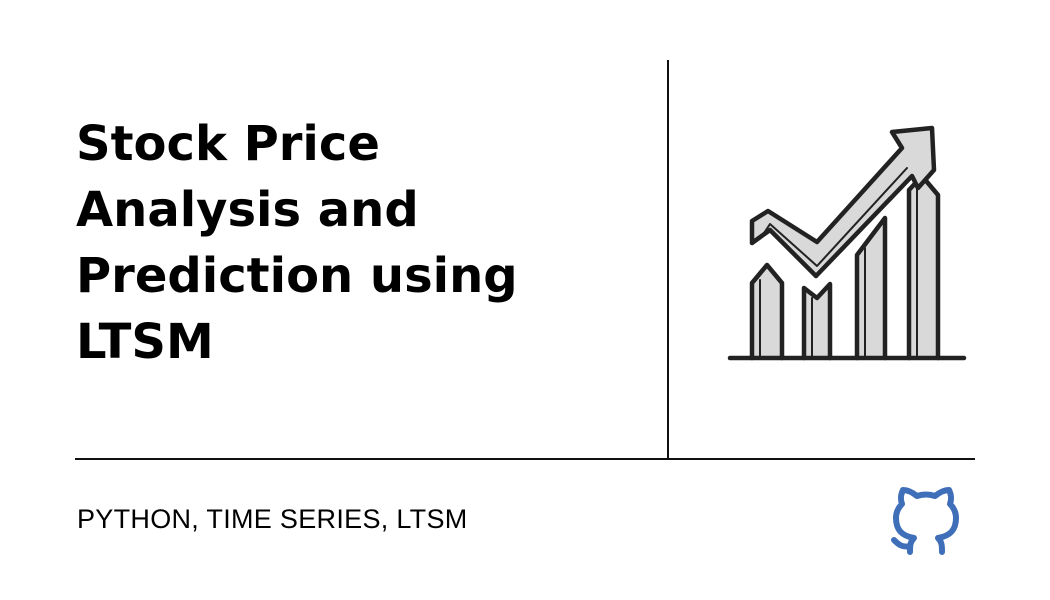 Image resolution: width=1050 pixels, height=600 pixels. What do you see at coordinates (272, 519) in the screenshot?
I see `tech-tags: PYTHON, TIME SERIES, LTSM` at bounding box center [272, 519].